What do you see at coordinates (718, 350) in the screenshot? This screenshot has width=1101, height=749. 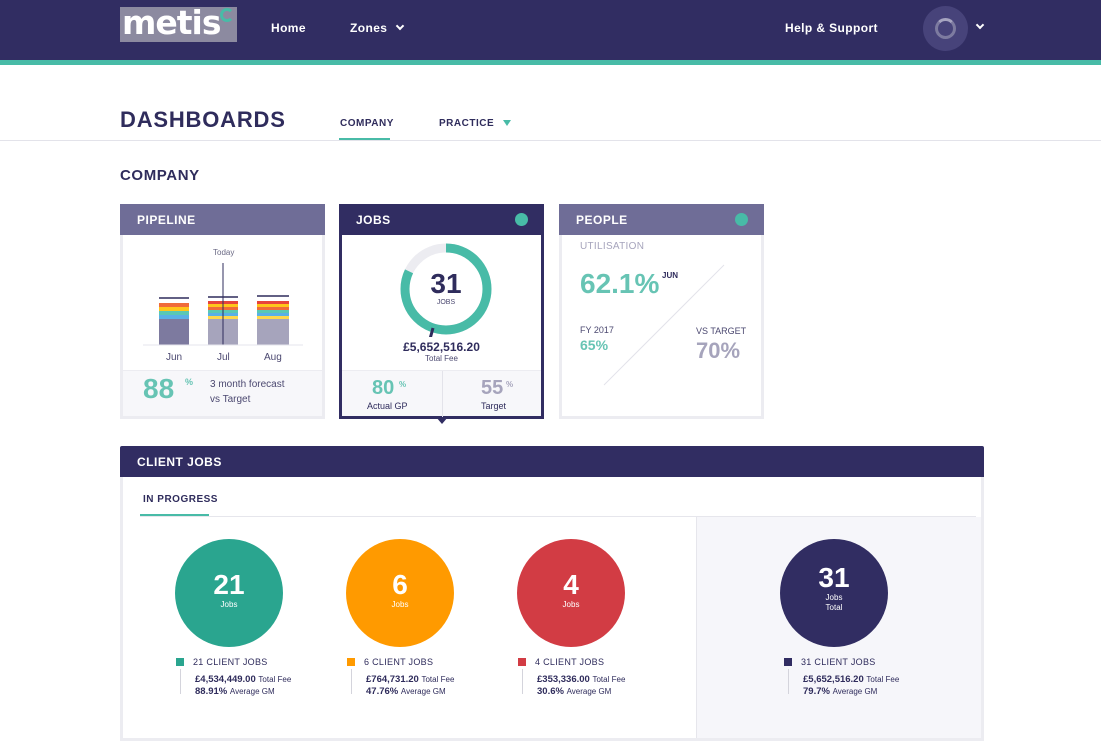 I see `vs-target-value: 70%` at bounding box center [718, 350].